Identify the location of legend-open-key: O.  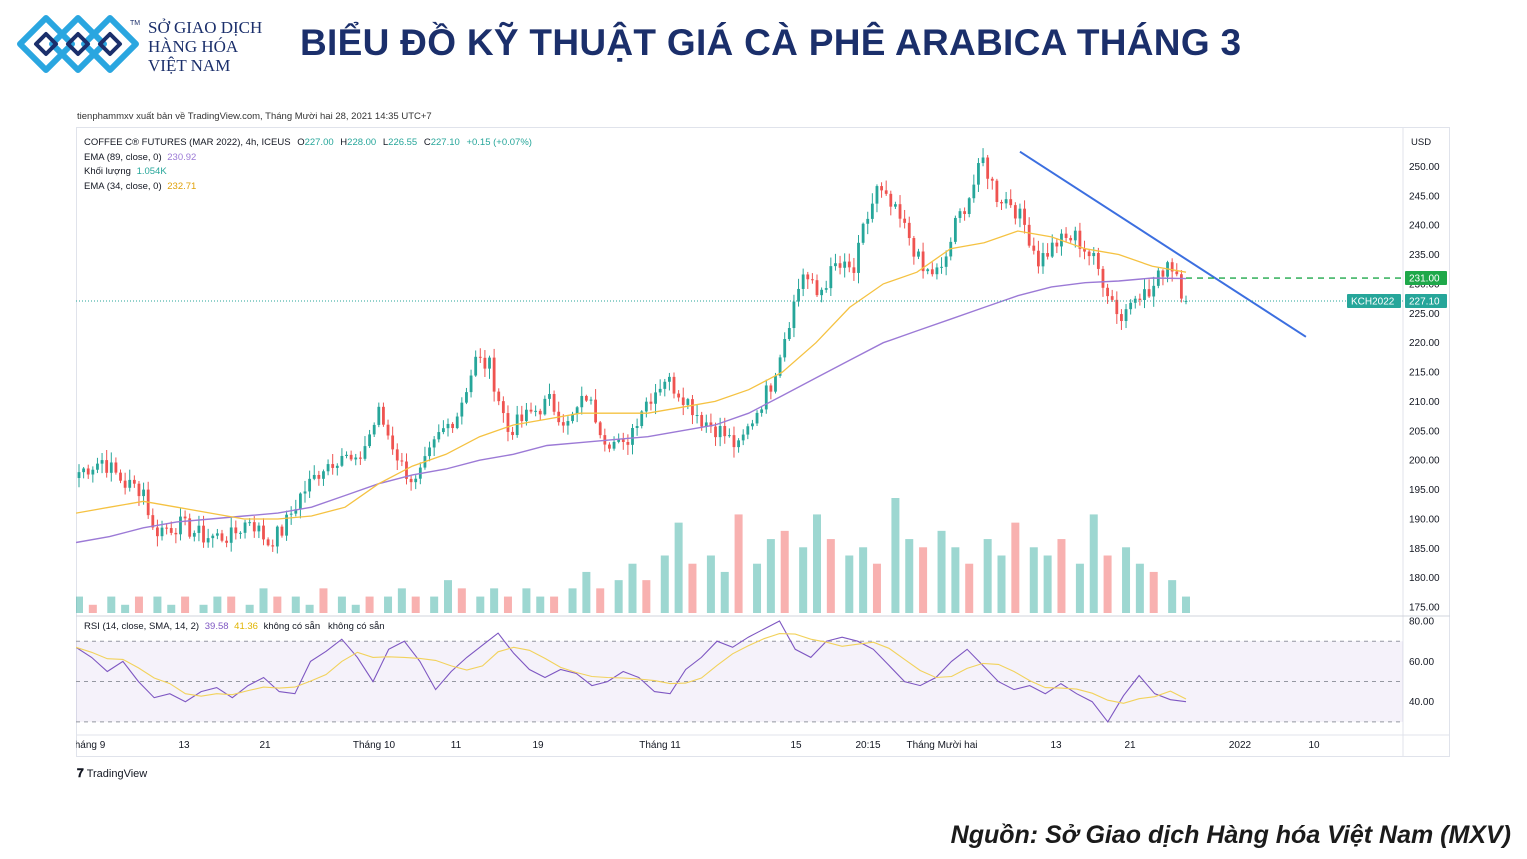
(301, 142).